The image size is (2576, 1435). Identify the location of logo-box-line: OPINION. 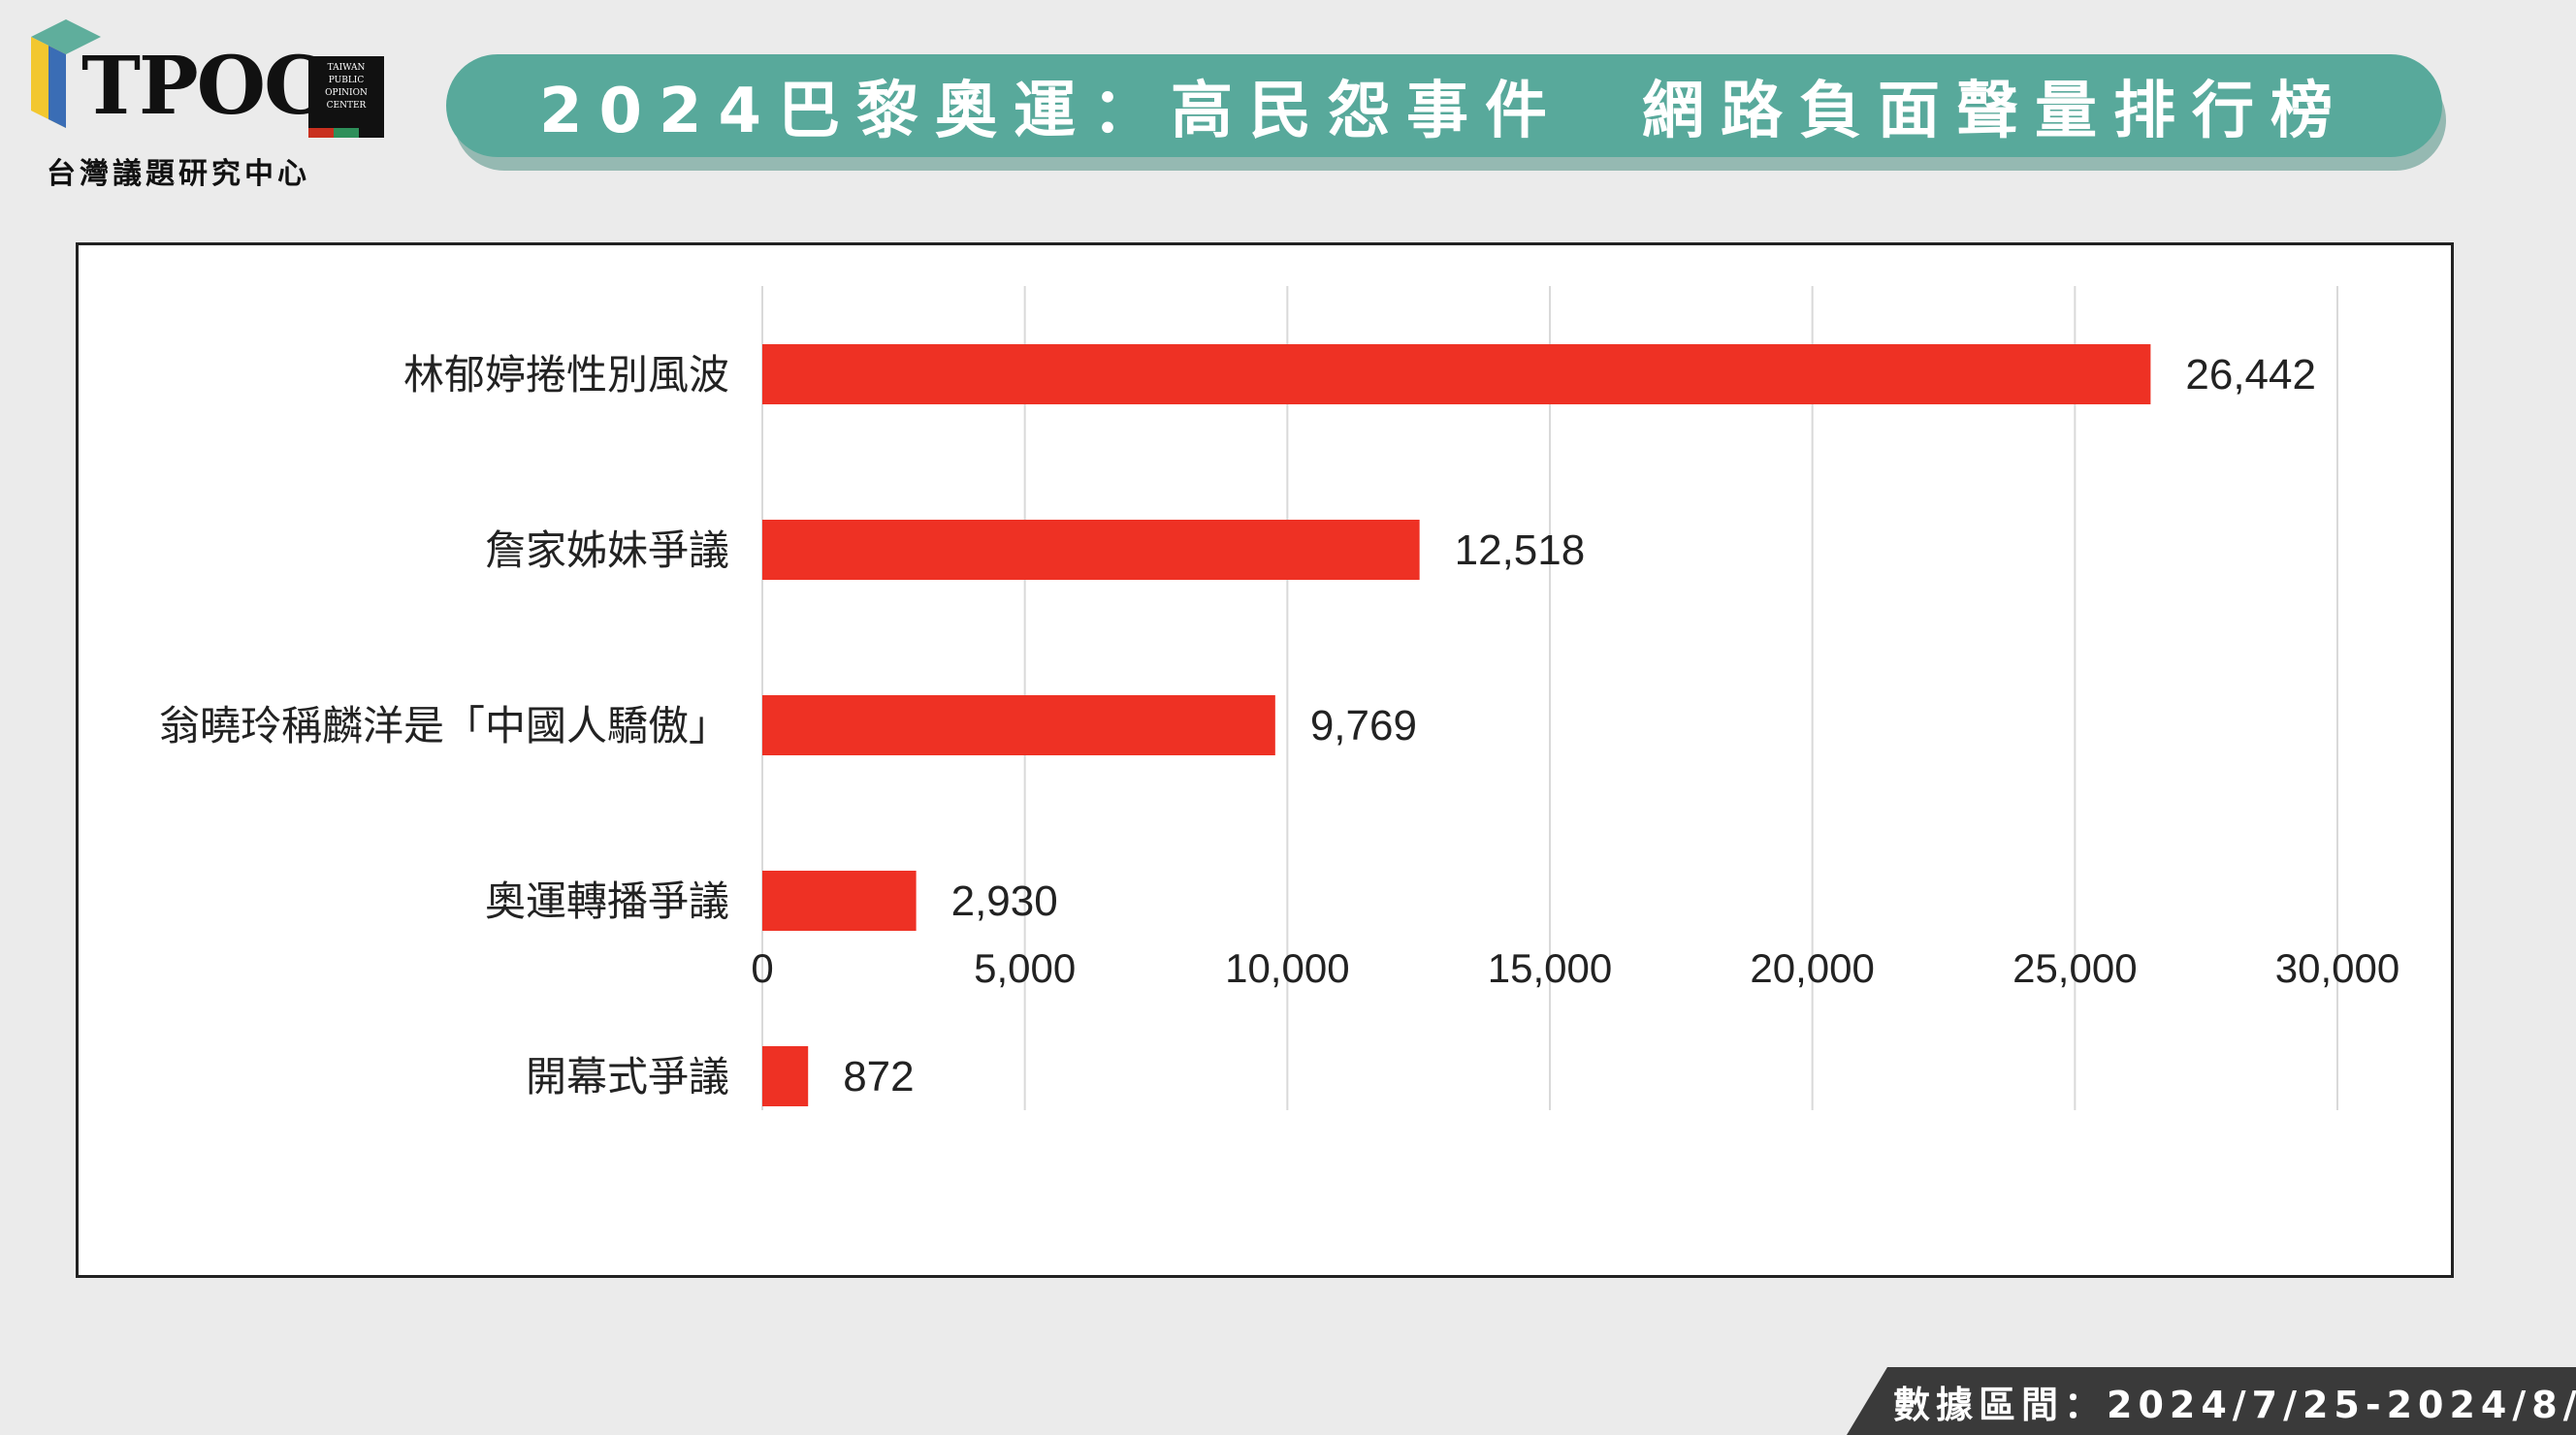
(346, 93).